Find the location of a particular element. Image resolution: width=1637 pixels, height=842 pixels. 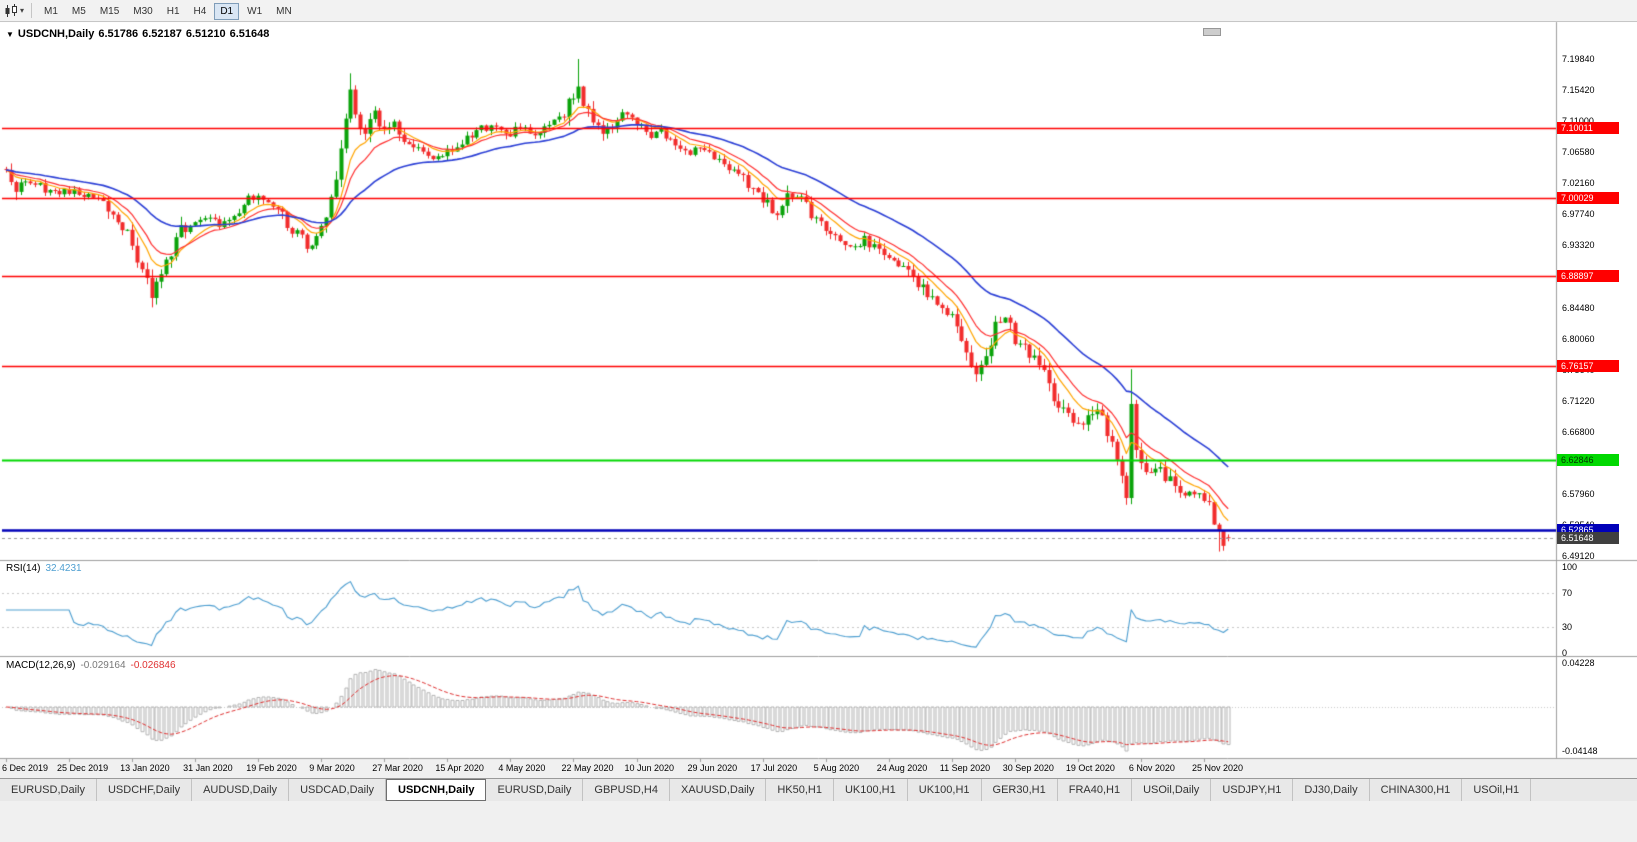

price-axis-label: 6.49120 is located at coordinates (1578, 556).